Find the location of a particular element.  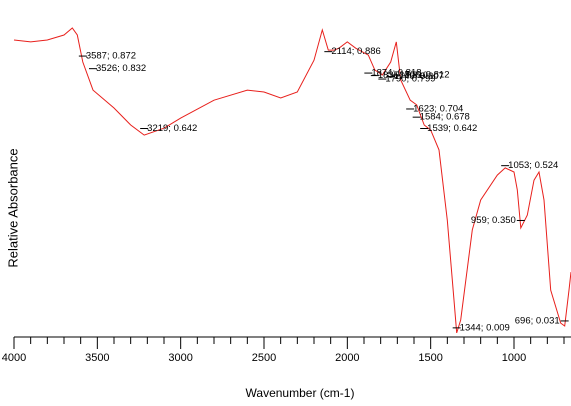

x-tick-label: 1000 is located at coordinates (514, 358).